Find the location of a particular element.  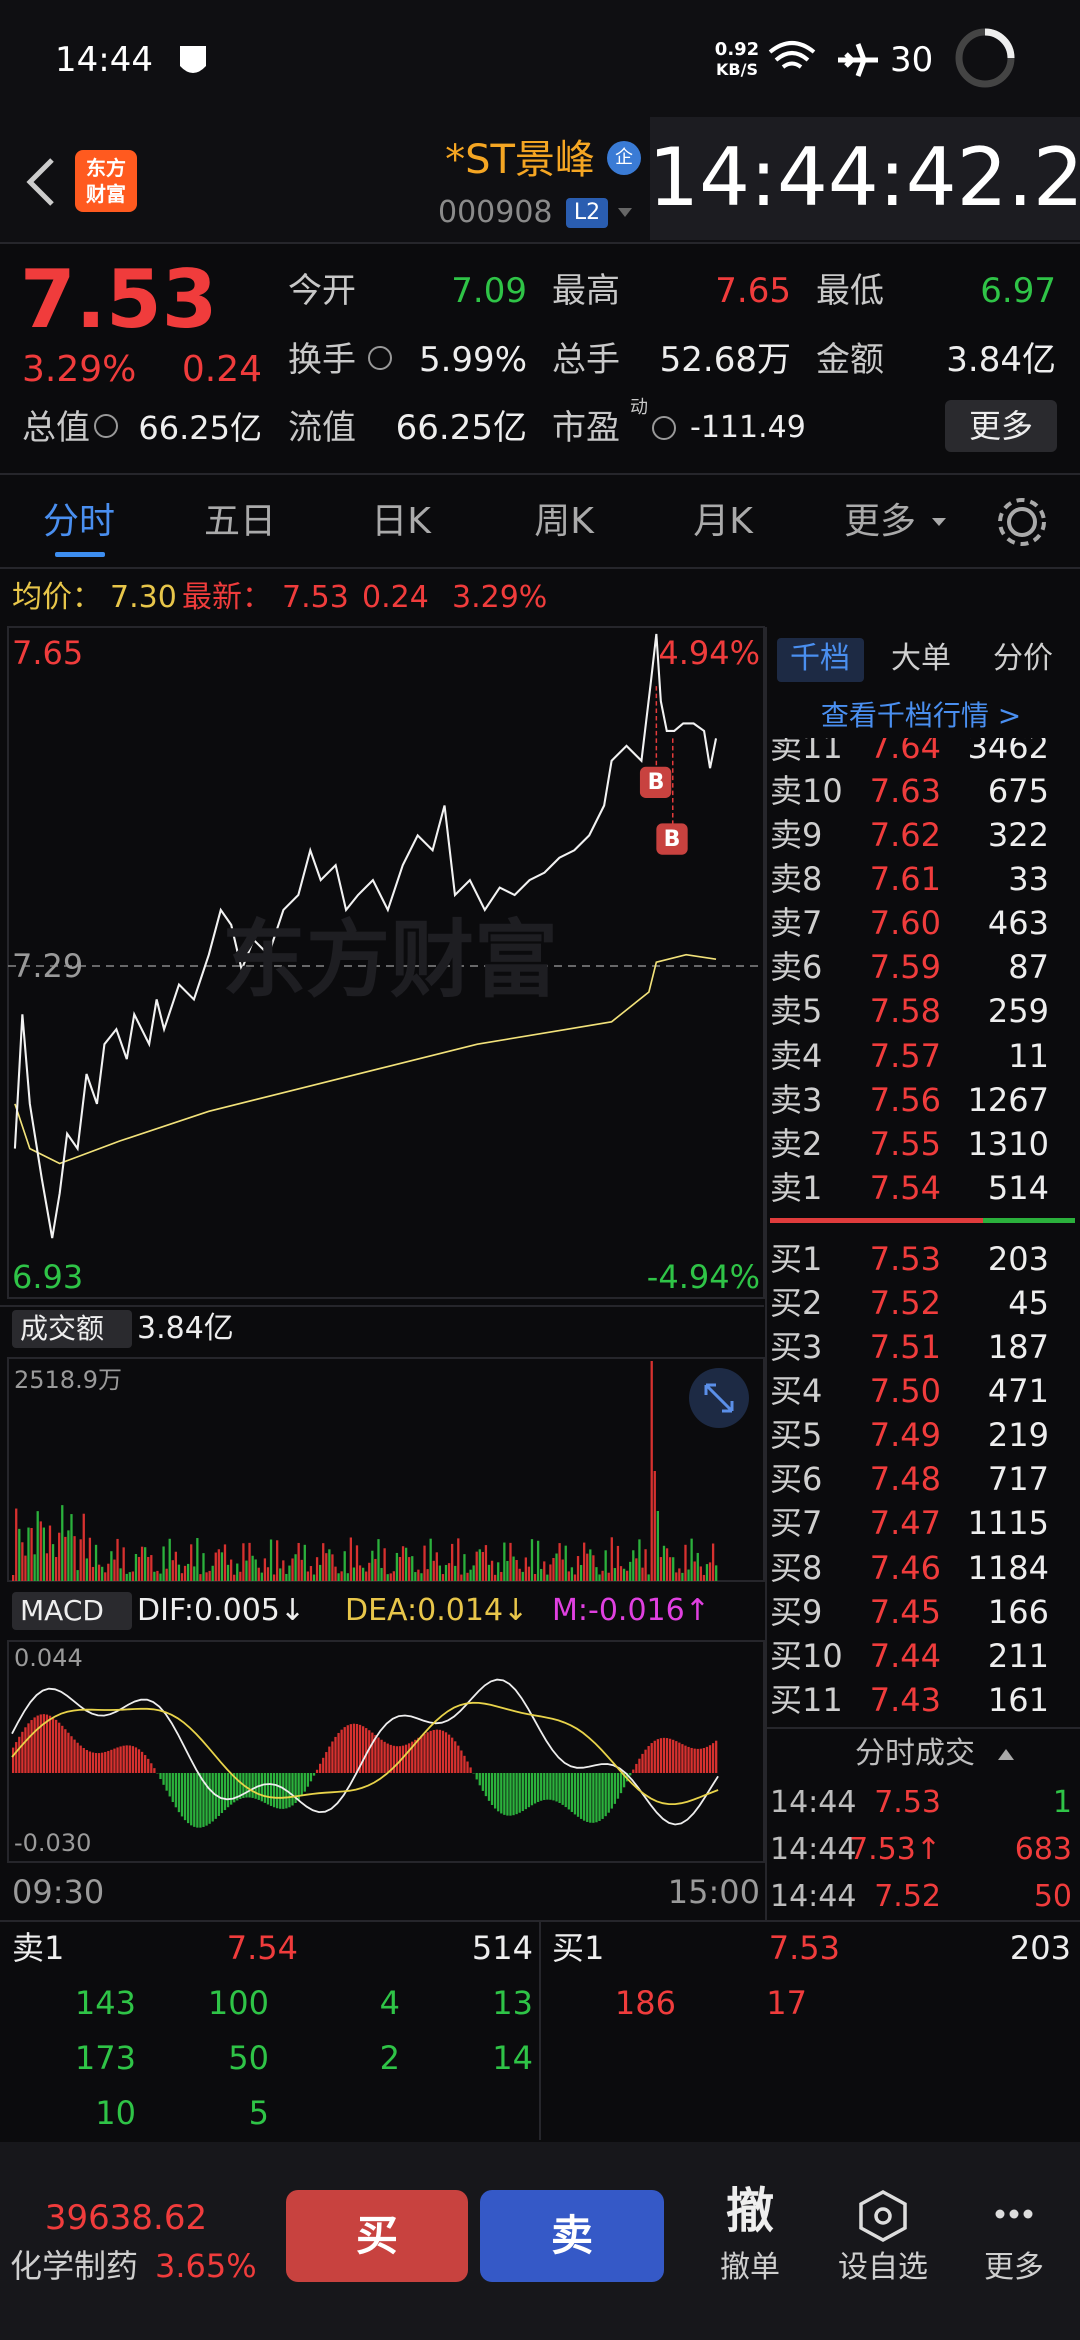

stat-label: 最低 is located at coordinates (850, 290).